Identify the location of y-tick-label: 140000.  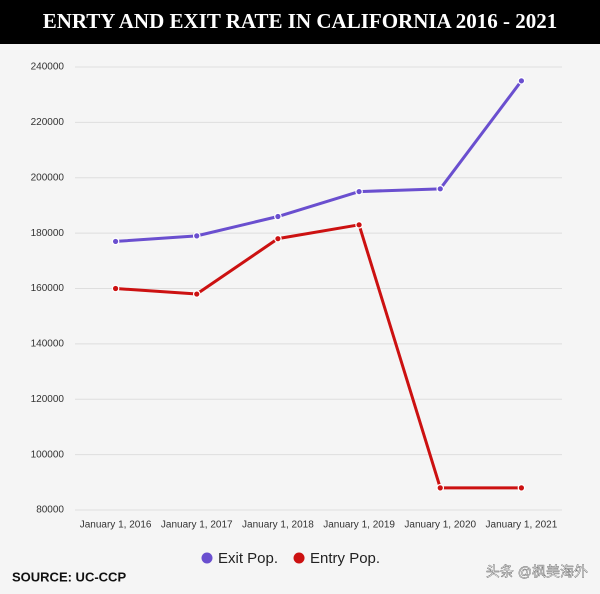
(48, 344).